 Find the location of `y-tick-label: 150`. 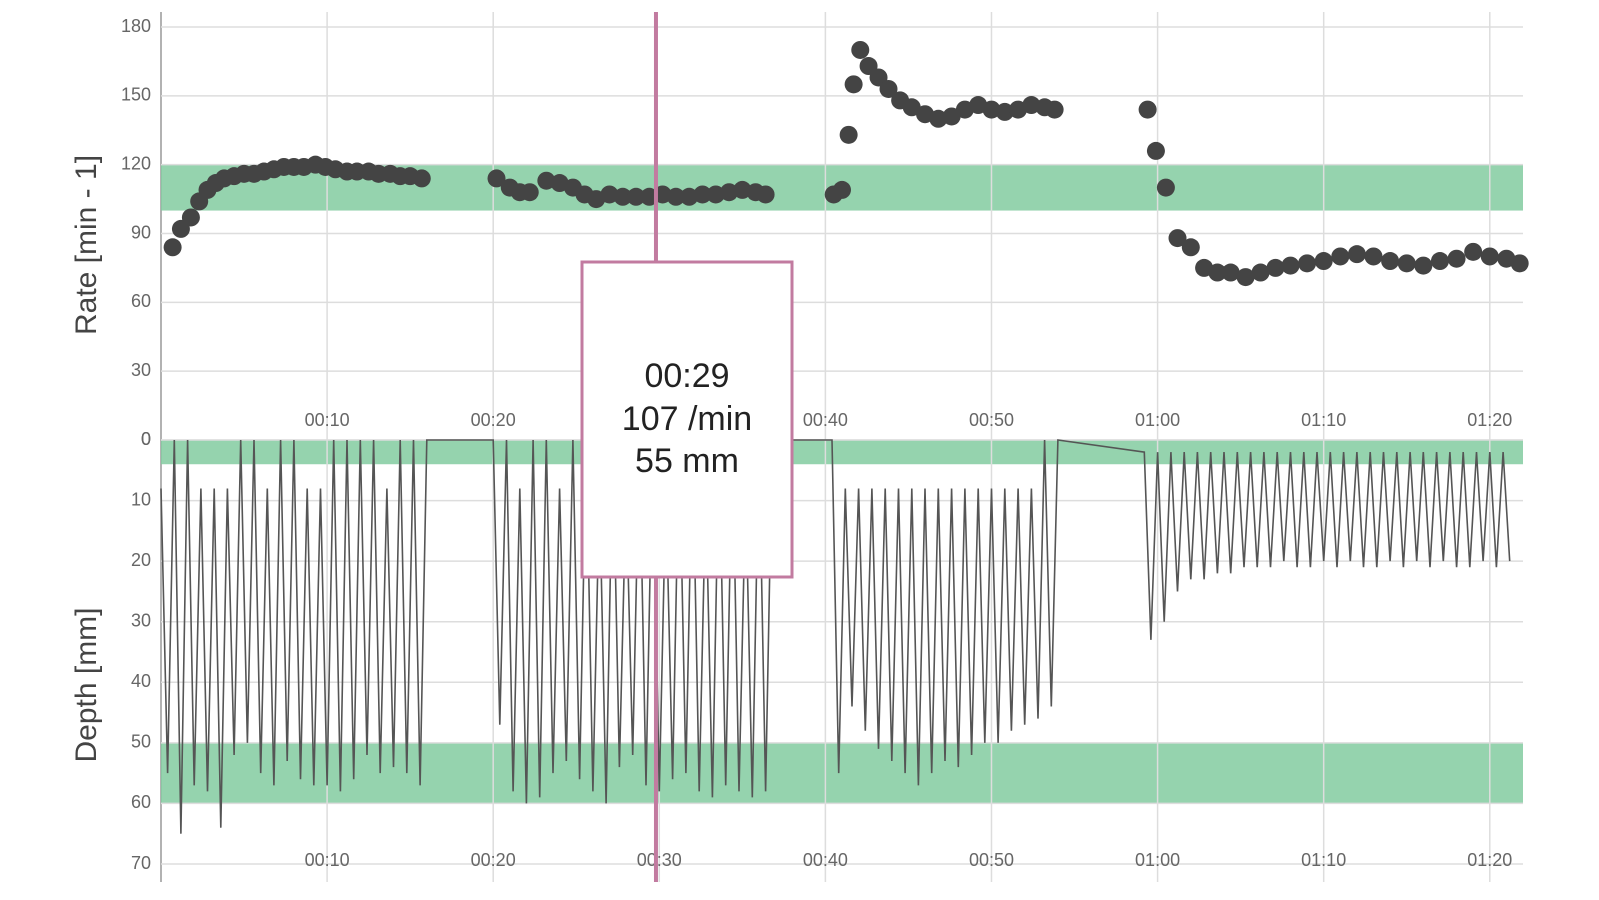

y-tick-label: 150 is located at coordinates (136, 95).